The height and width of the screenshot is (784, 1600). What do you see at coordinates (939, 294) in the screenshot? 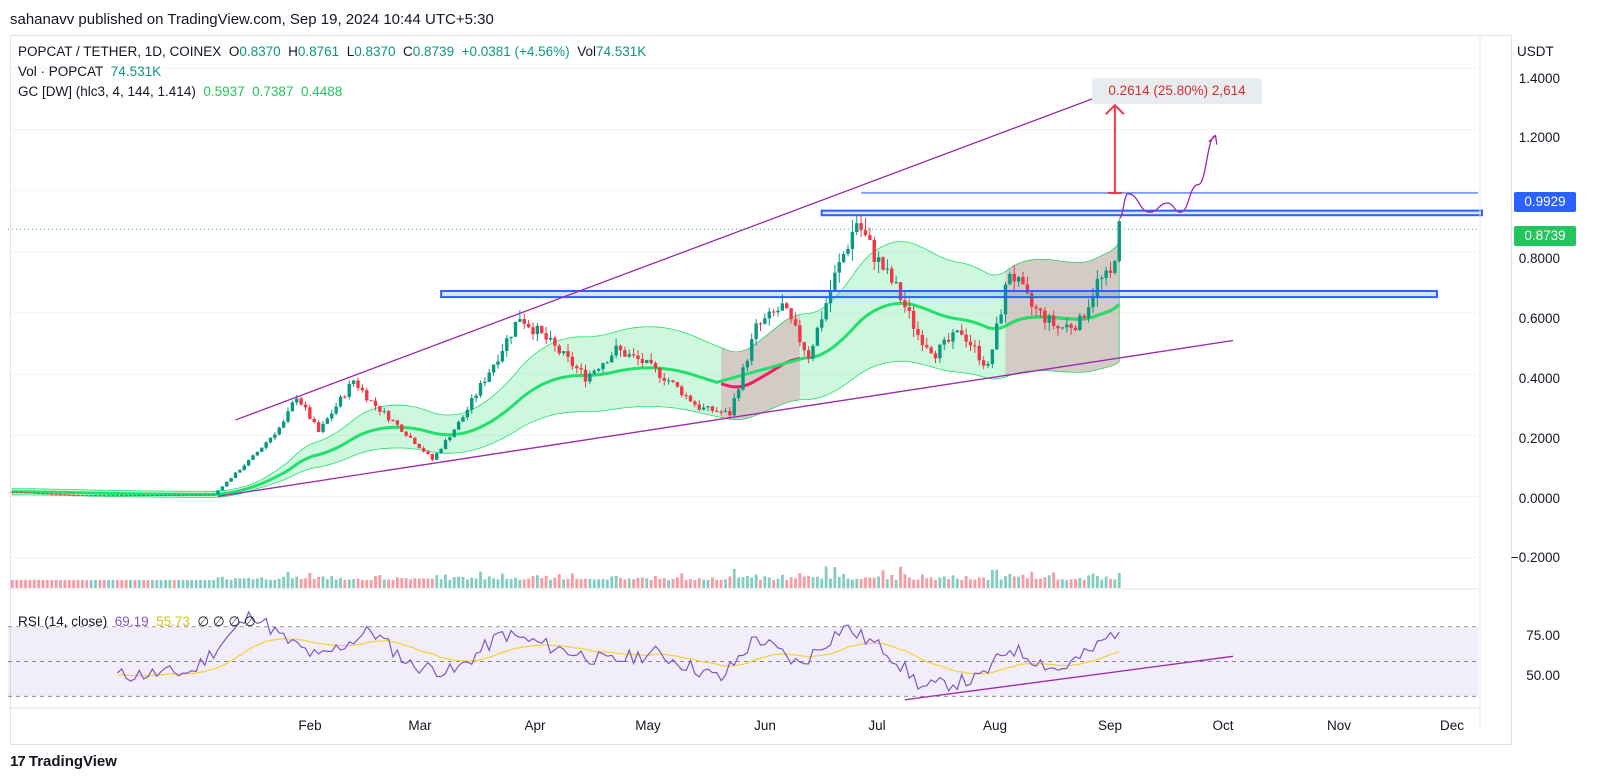
I see `support-resistance-zone` at bounding box center [939, 294].